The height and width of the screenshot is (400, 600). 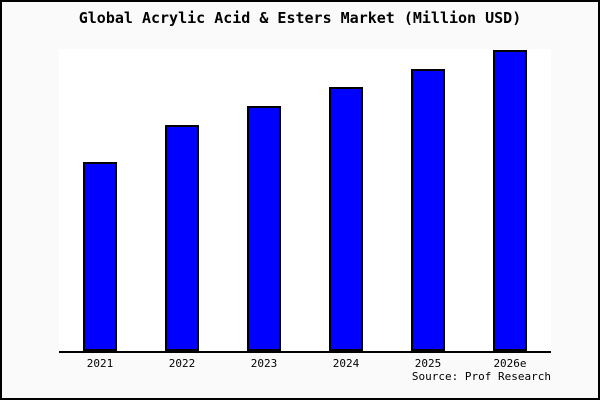 I want to click on bar-2023, so click(x=264, y=228).